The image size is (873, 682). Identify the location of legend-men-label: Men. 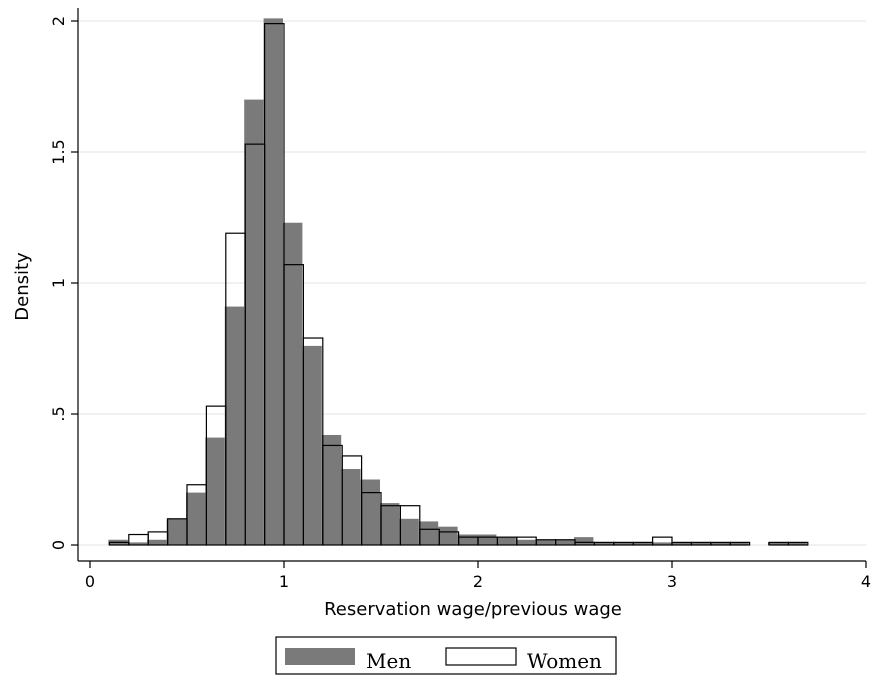
(388, 661).